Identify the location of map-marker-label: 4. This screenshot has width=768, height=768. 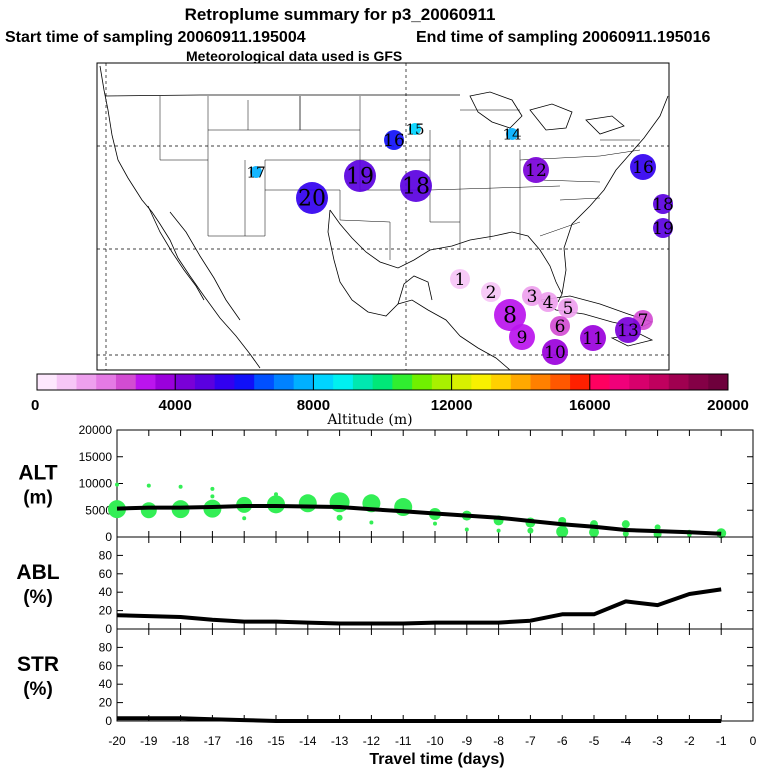
(548, 303).